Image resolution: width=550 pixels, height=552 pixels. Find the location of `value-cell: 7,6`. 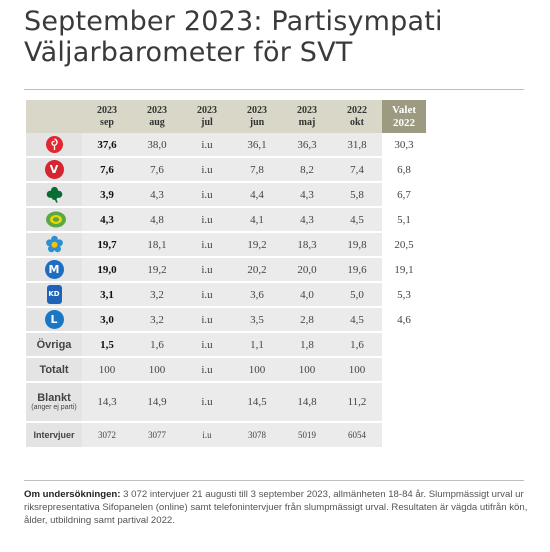

value-cell: 7,6 is located at coordinates (157, 170).